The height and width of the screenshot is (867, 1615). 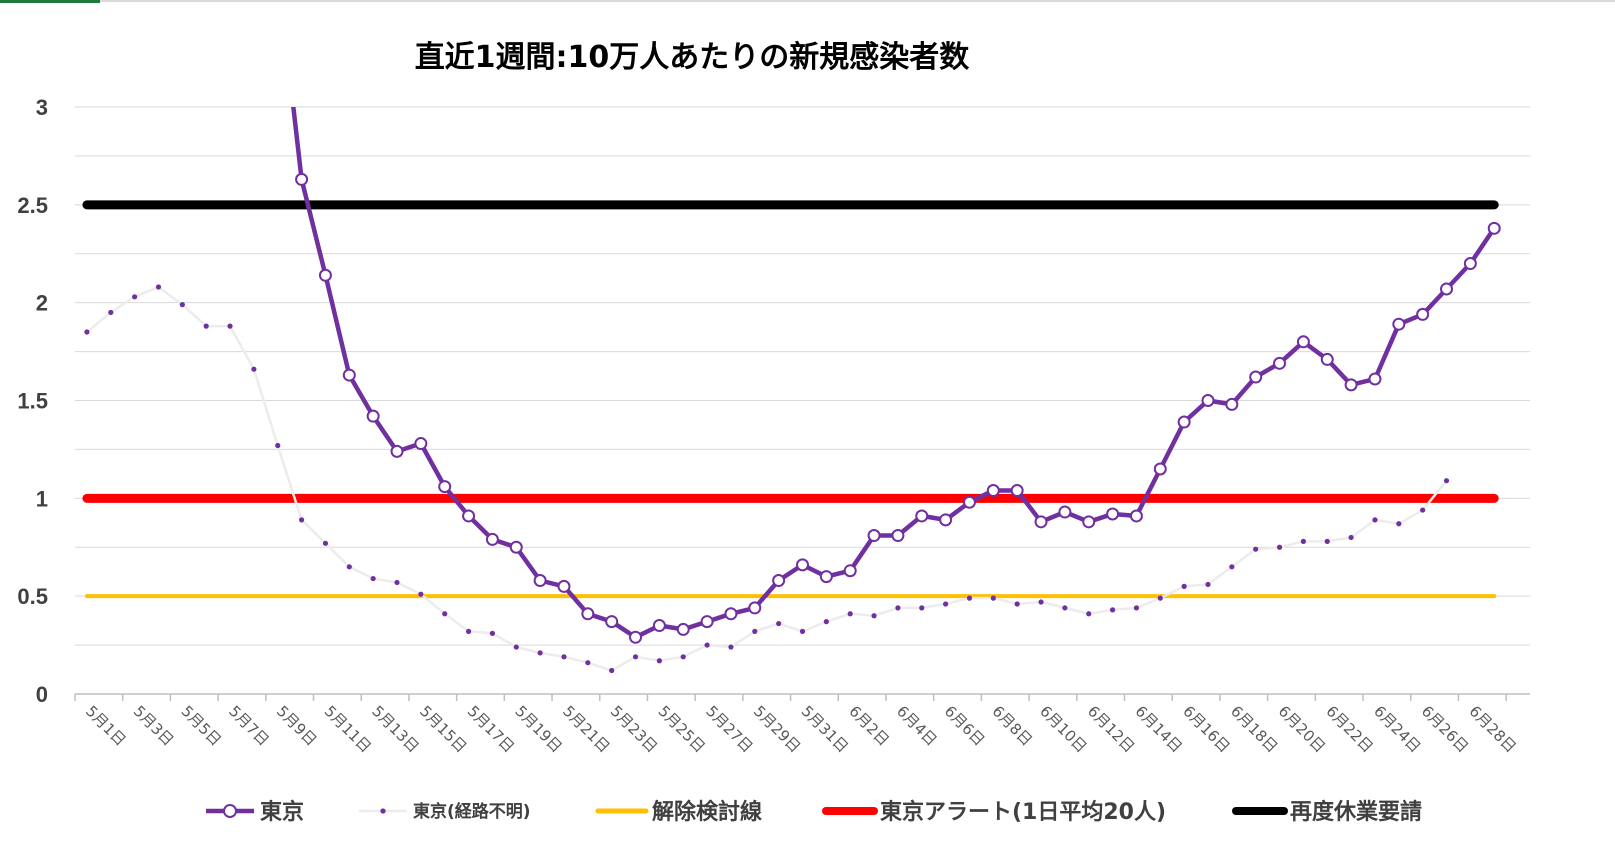 I want to click on y-tick-label: 1, so click(x=42, y=498).